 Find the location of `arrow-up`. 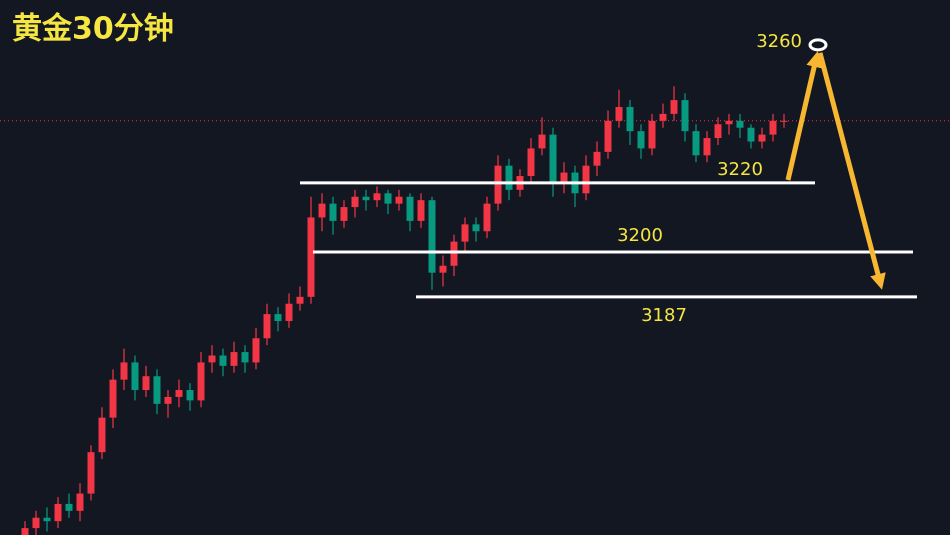

arrow-up is located at coordinates (803, 116).